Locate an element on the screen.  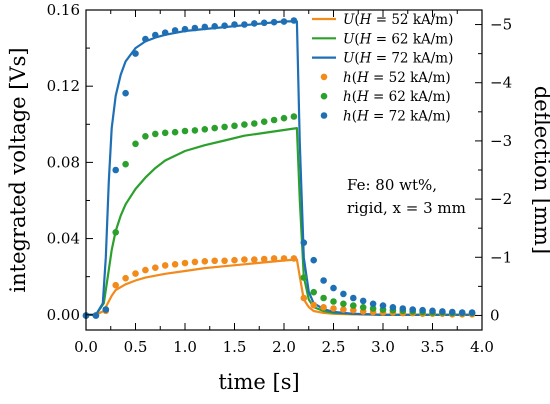
y2-tick-label: −4 is located at coordinates (501, 83).